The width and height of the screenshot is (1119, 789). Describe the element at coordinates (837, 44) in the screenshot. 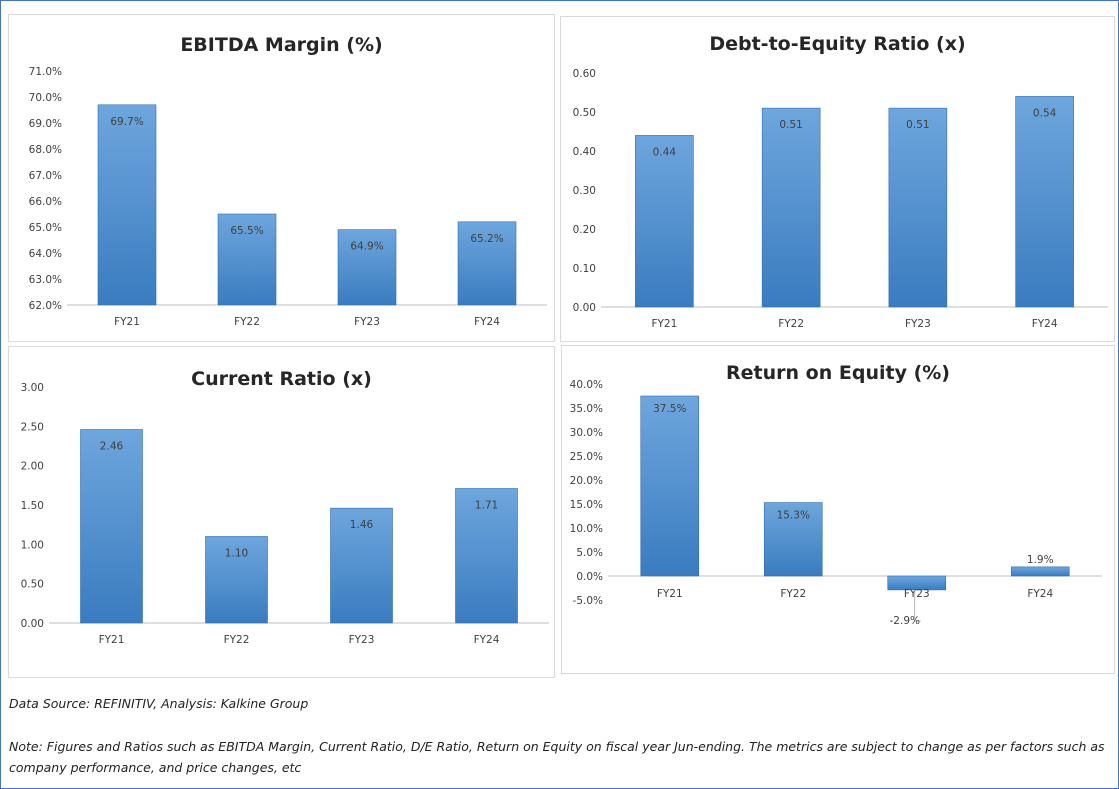

I see `chart-title: Debt-to-Equity Ratio (x)` at that location.